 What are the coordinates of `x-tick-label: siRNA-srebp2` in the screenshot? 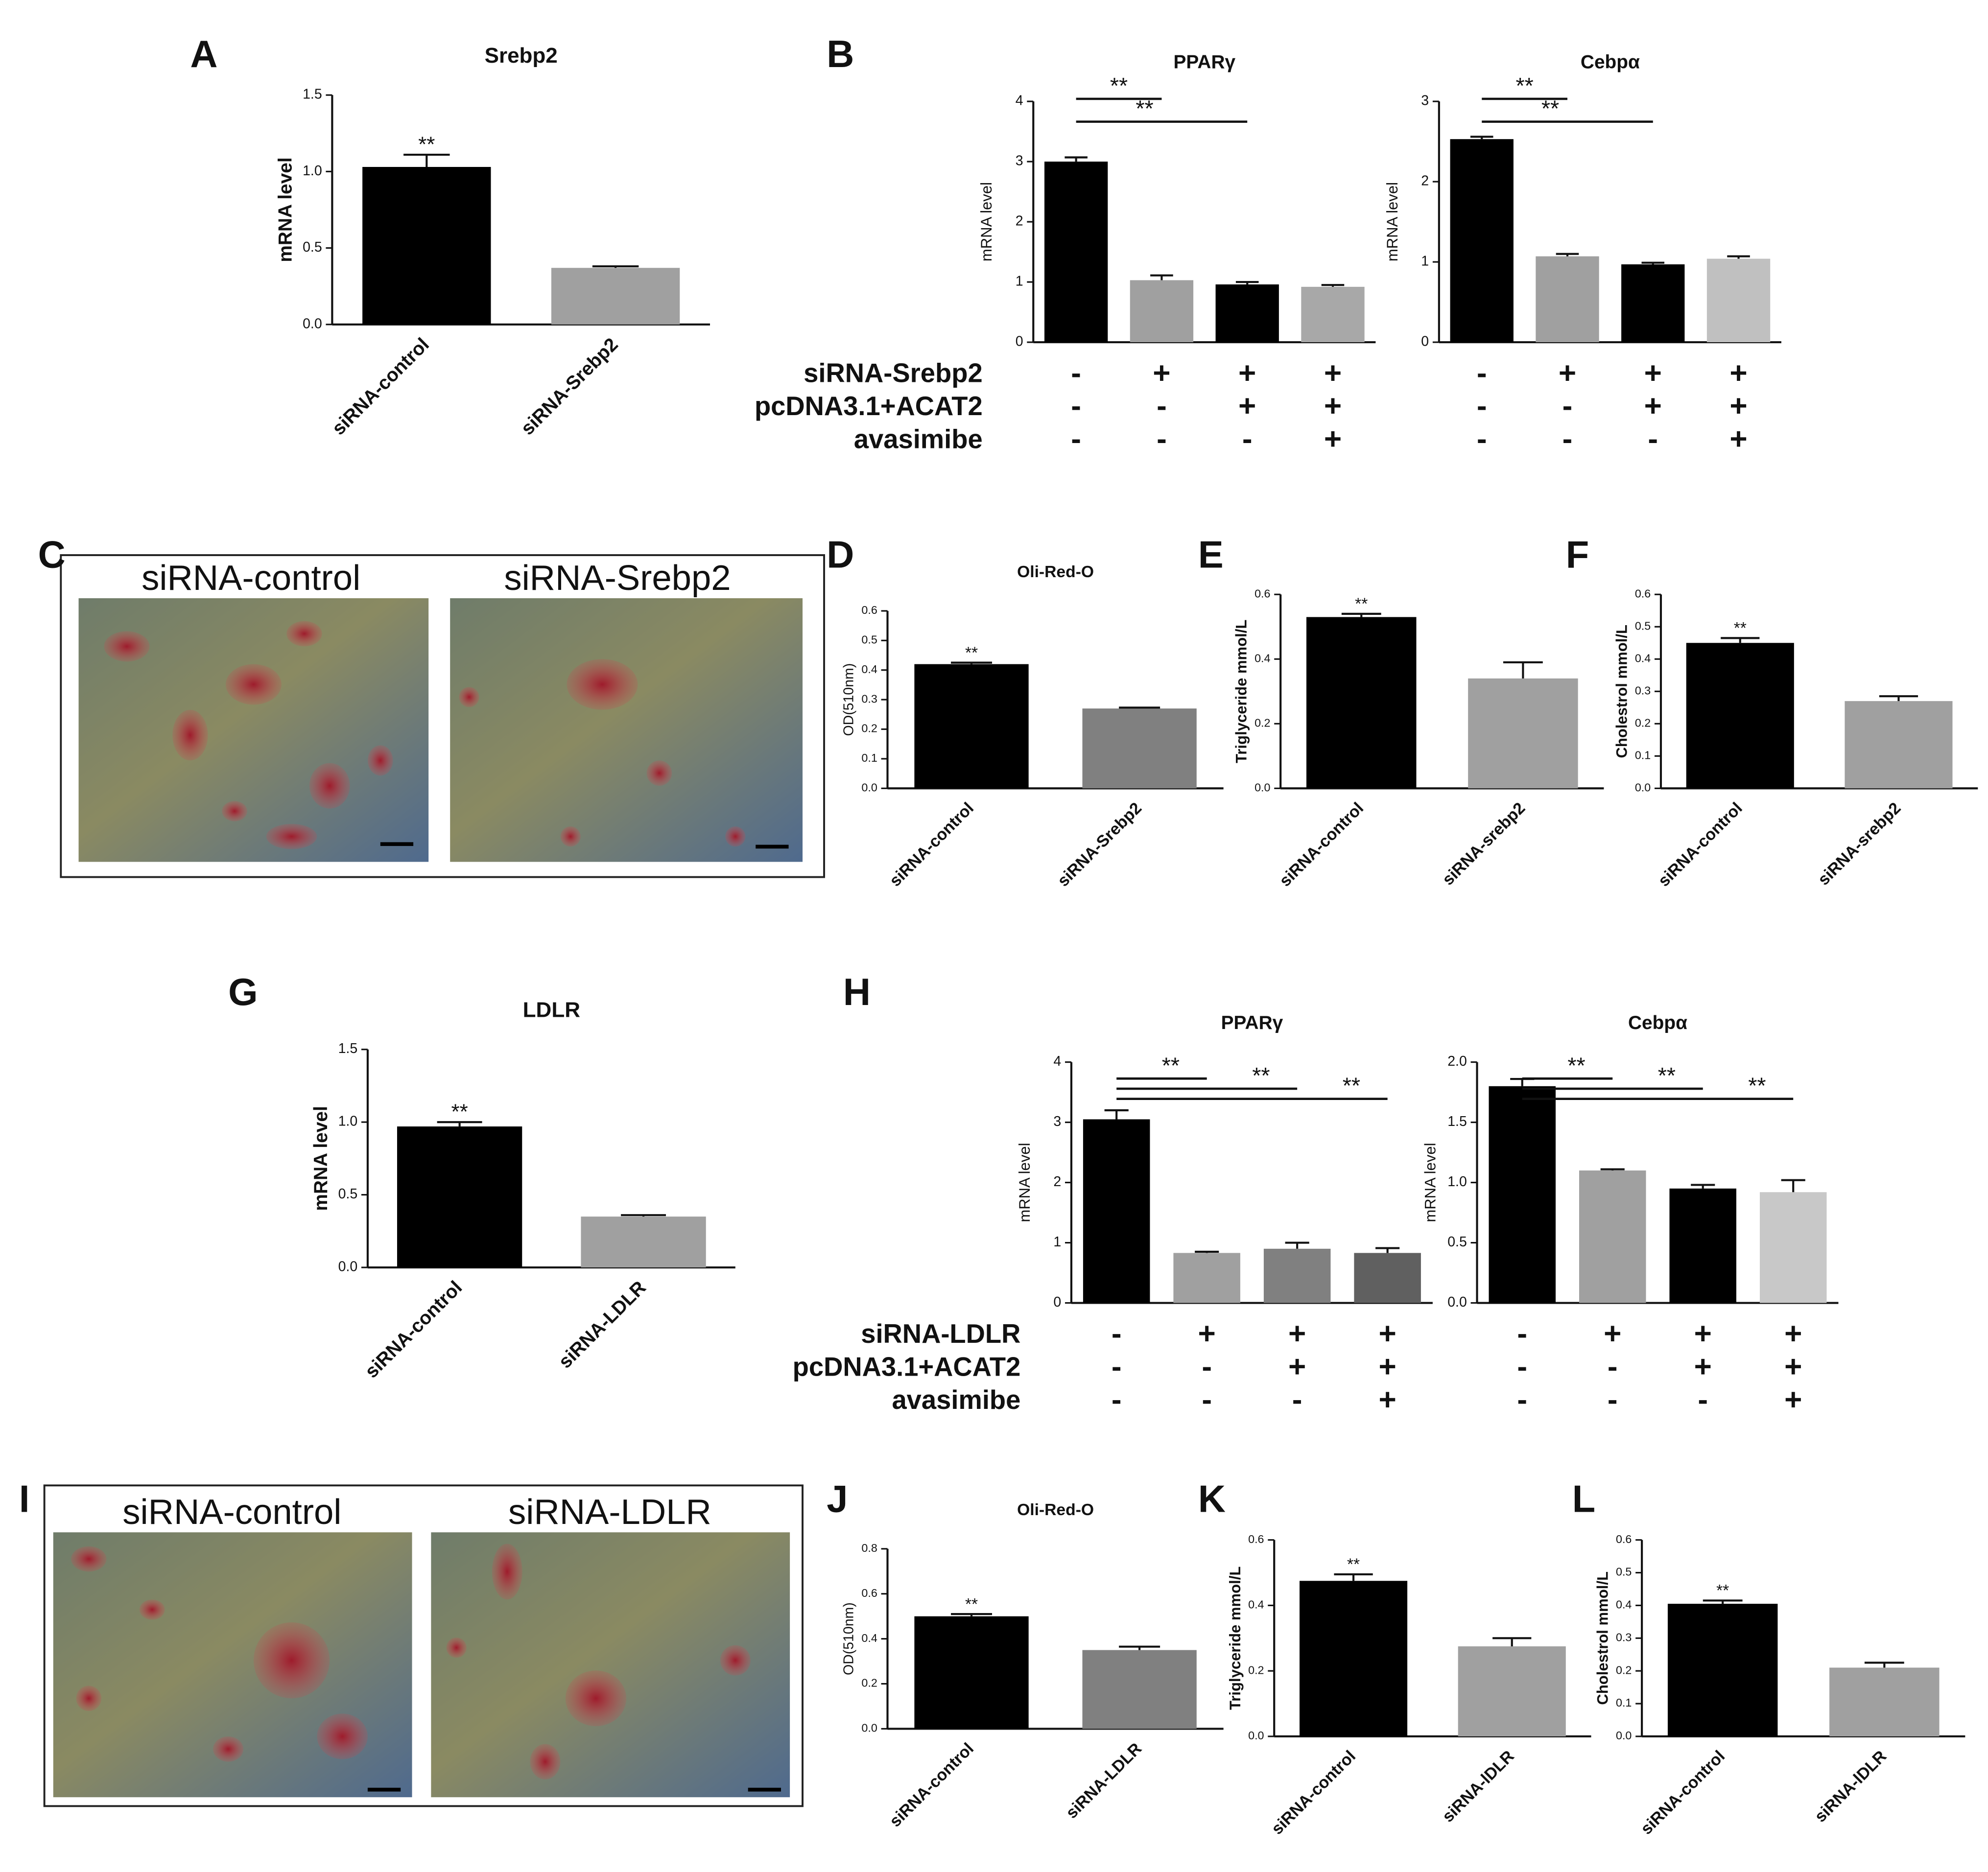 It's located at (1859, 844).